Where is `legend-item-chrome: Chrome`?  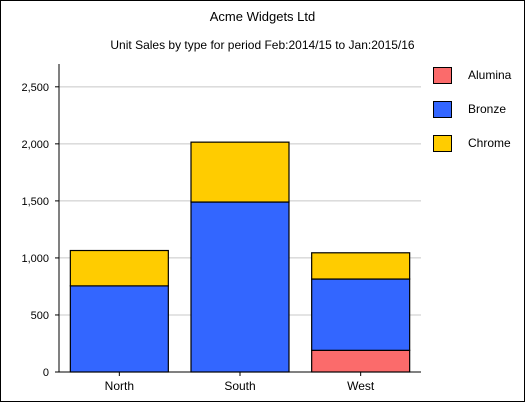
legend-item-chrome: Chrome is located at coordinates (472, 143).